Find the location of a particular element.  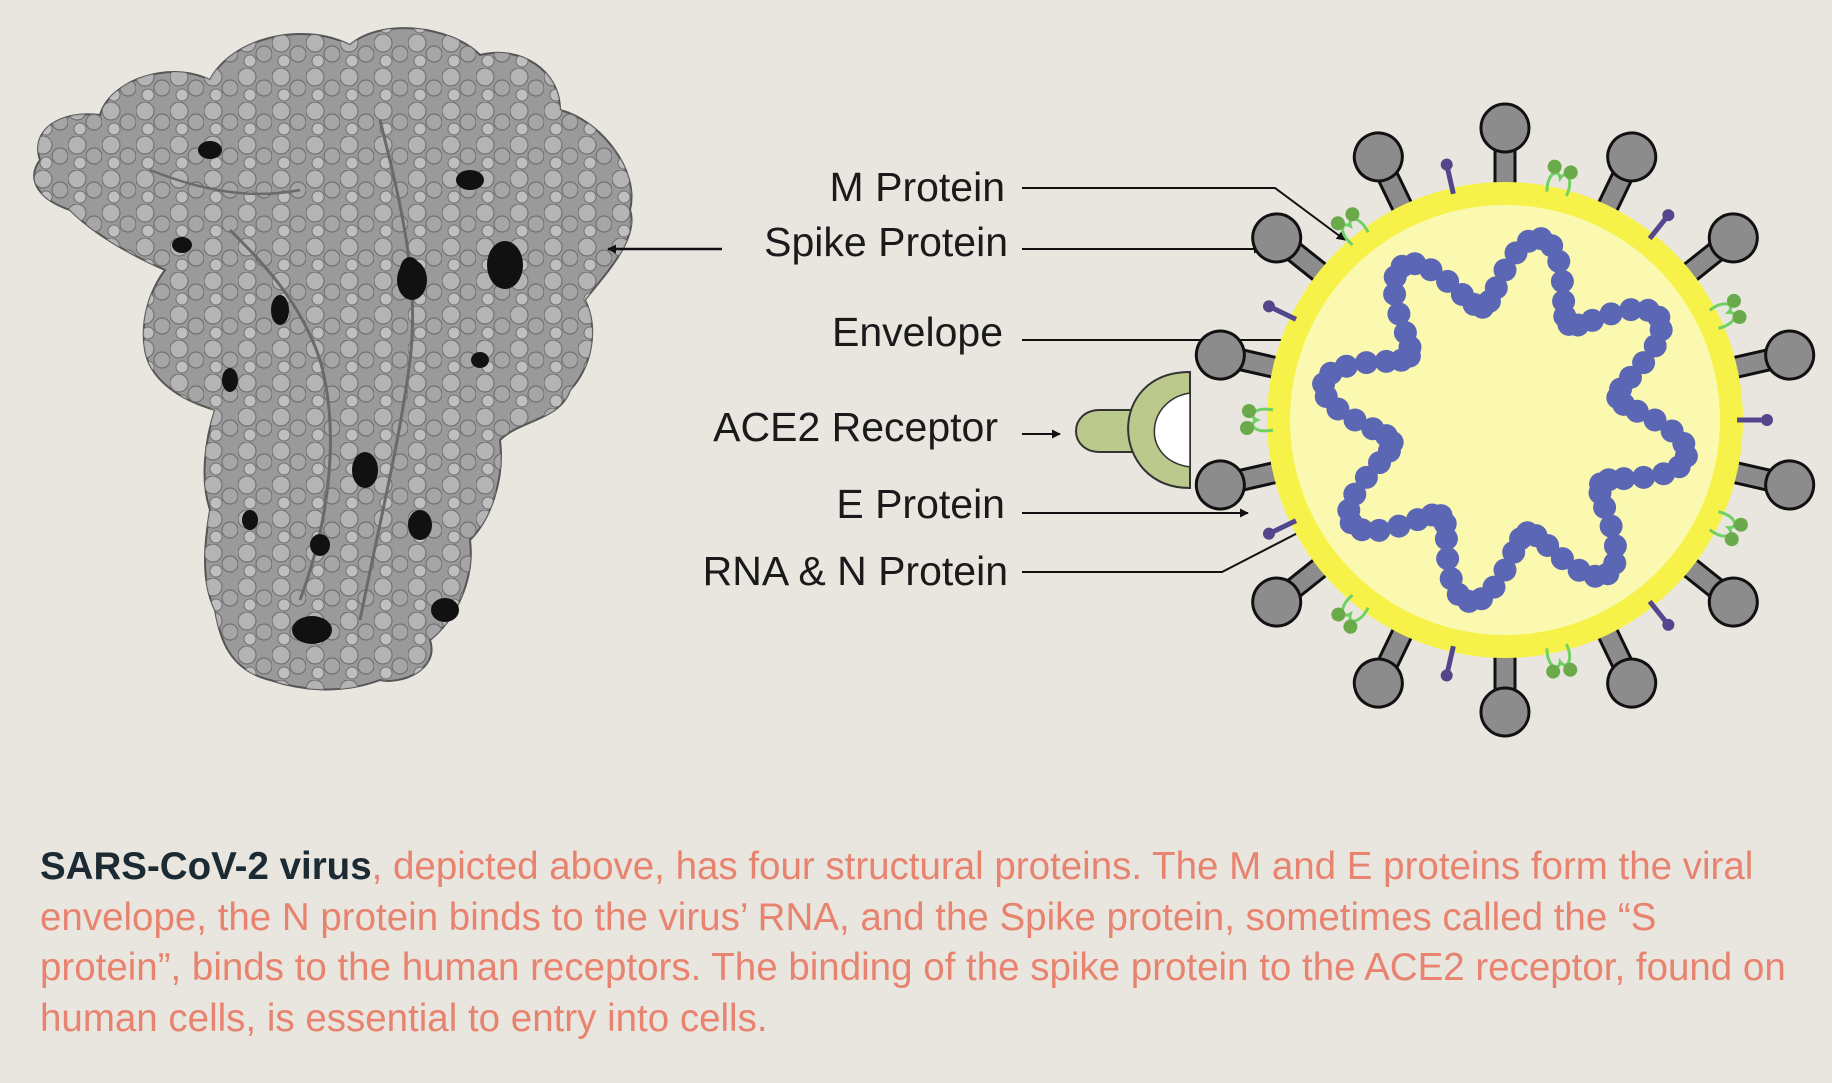

label-m-protein: M Protein is located at coordinates (917, 187).